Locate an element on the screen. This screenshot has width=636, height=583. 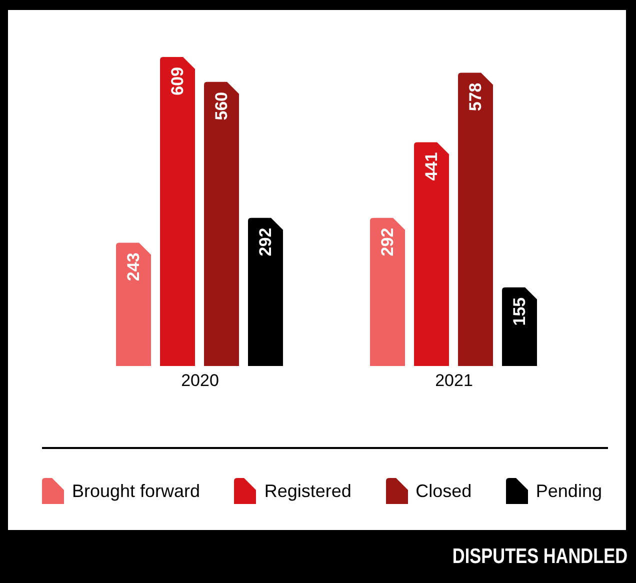
data-label: 243 is located at coordinates (133, 267).